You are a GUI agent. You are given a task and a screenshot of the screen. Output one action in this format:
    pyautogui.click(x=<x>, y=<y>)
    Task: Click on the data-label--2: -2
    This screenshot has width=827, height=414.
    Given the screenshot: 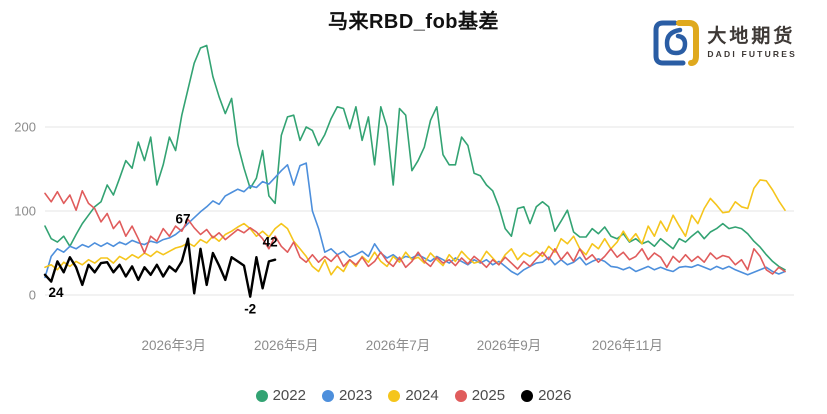 What is the action you would take?
    pyautogui.click(x=250, y=309)
    